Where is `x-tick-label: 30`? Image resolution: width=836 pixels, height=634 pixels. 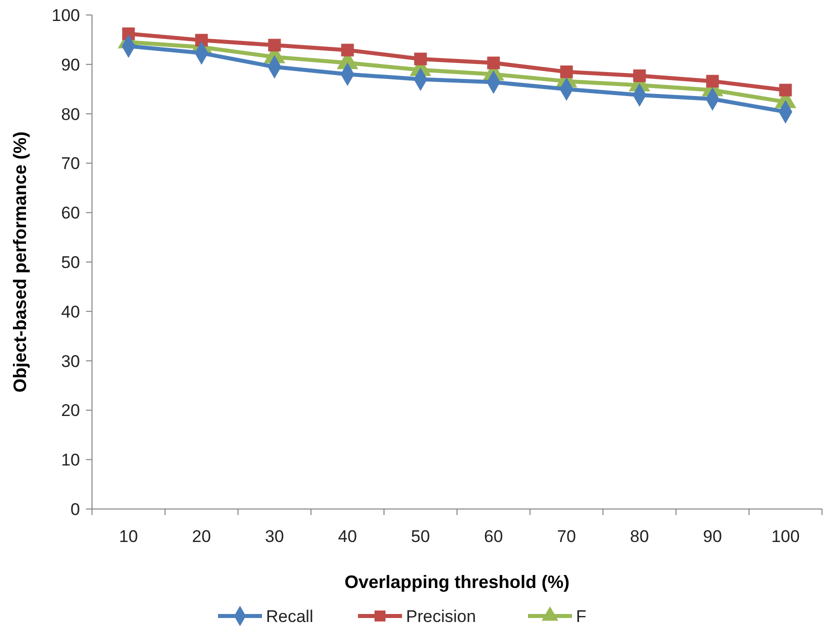 x-tick-label: 30 is located at coordinates (274, 536).